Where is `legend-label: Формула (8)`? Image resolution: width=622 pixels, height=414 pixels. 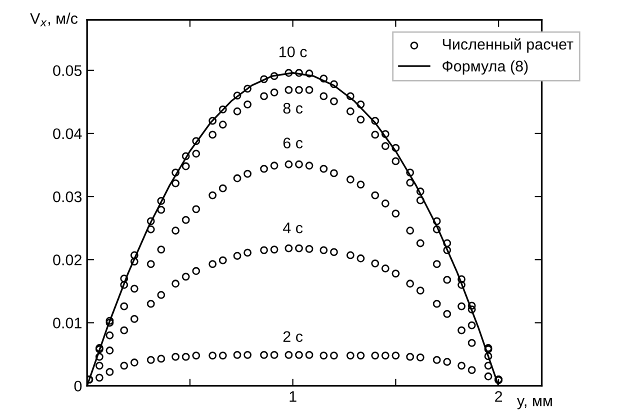
legend-label: Формула (8) is located at coordinates (485, 67).